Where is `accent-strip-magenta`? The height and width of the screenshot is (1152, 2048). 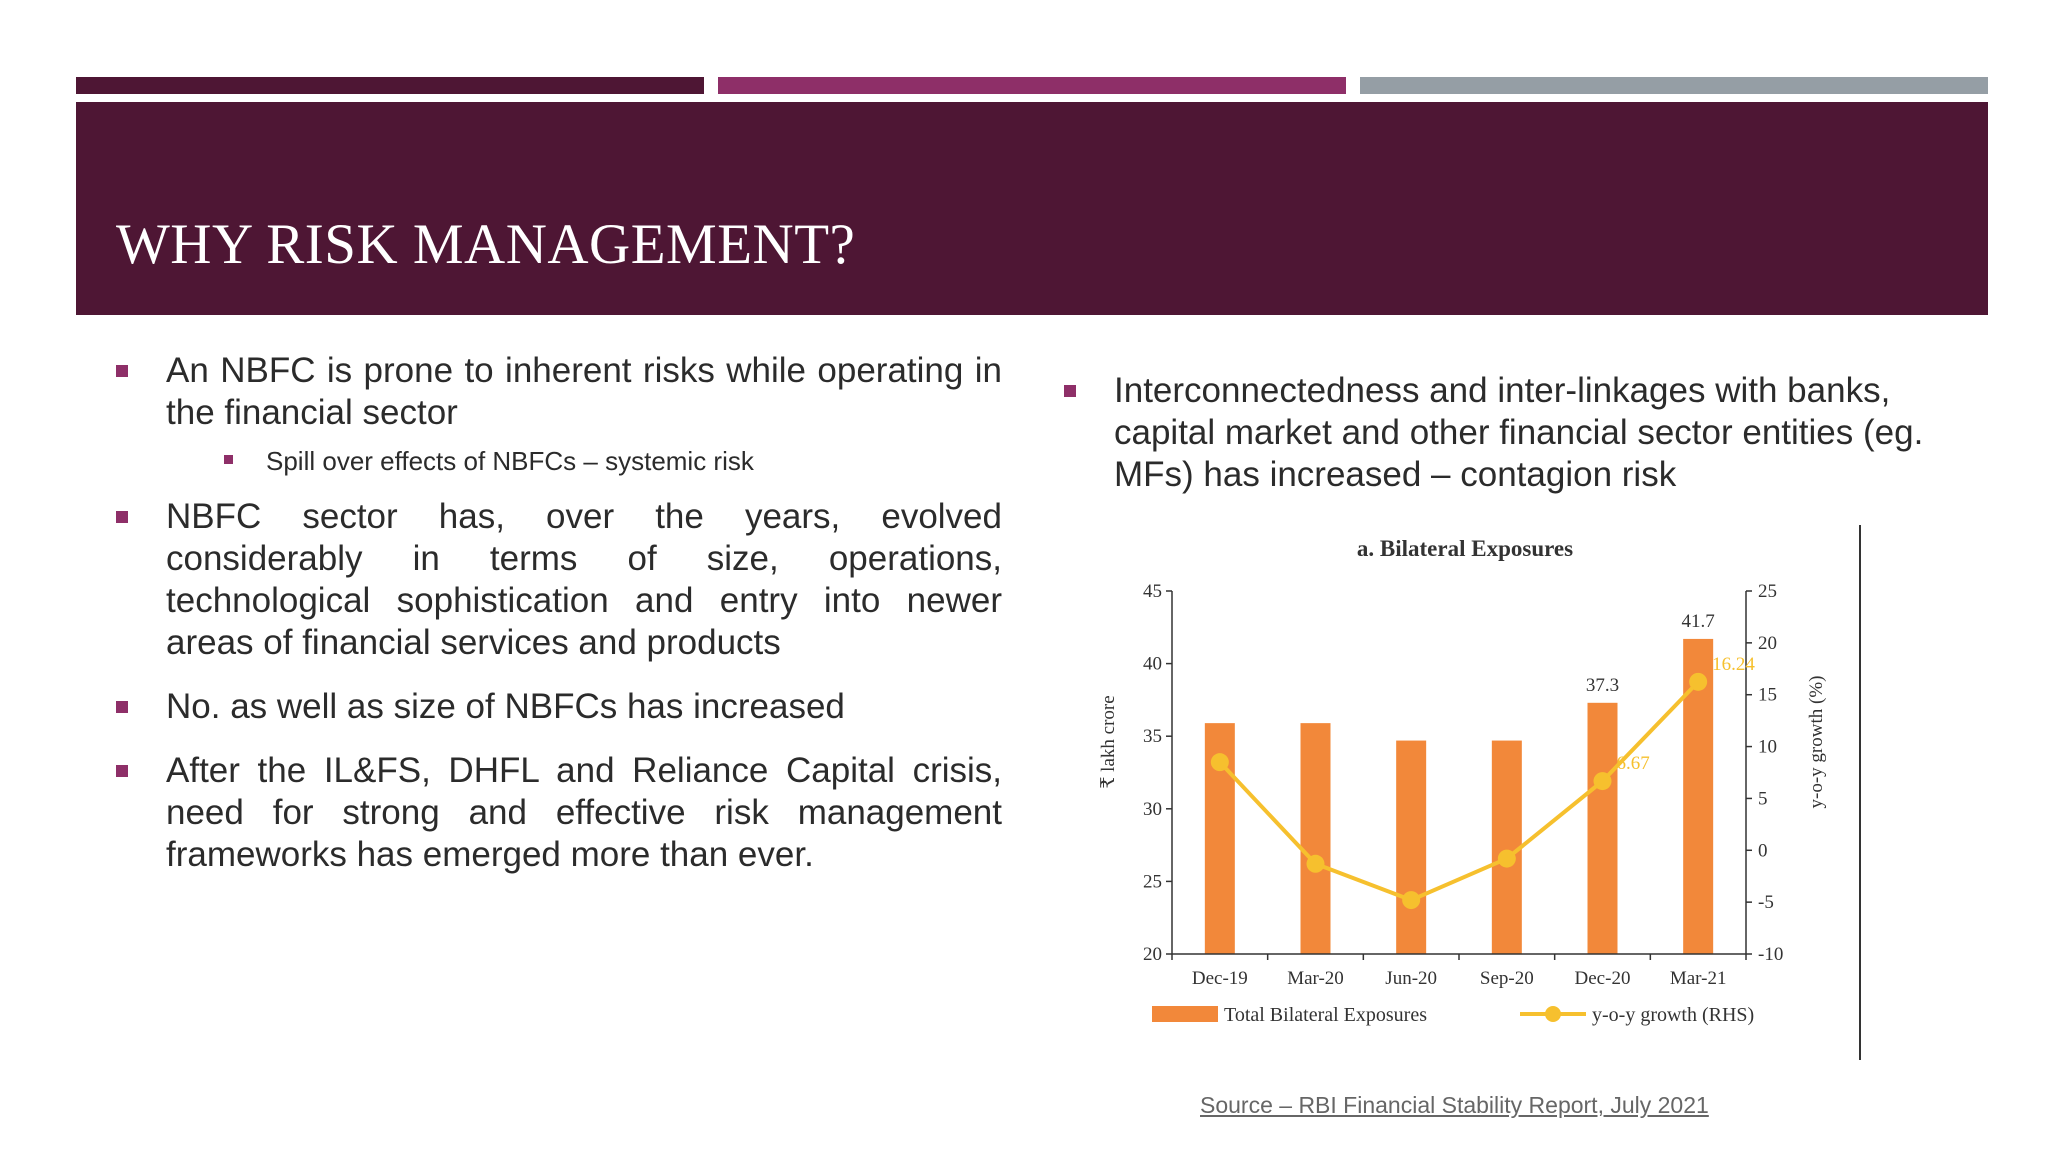 accent-strip-magenta is located at coordinates (1032, 85).